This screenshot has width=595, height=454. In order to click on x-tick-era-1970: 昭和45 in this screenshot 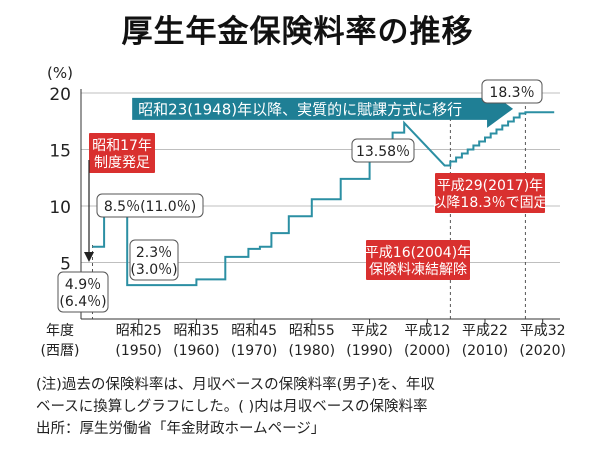, I will do `click(254, 331)`.